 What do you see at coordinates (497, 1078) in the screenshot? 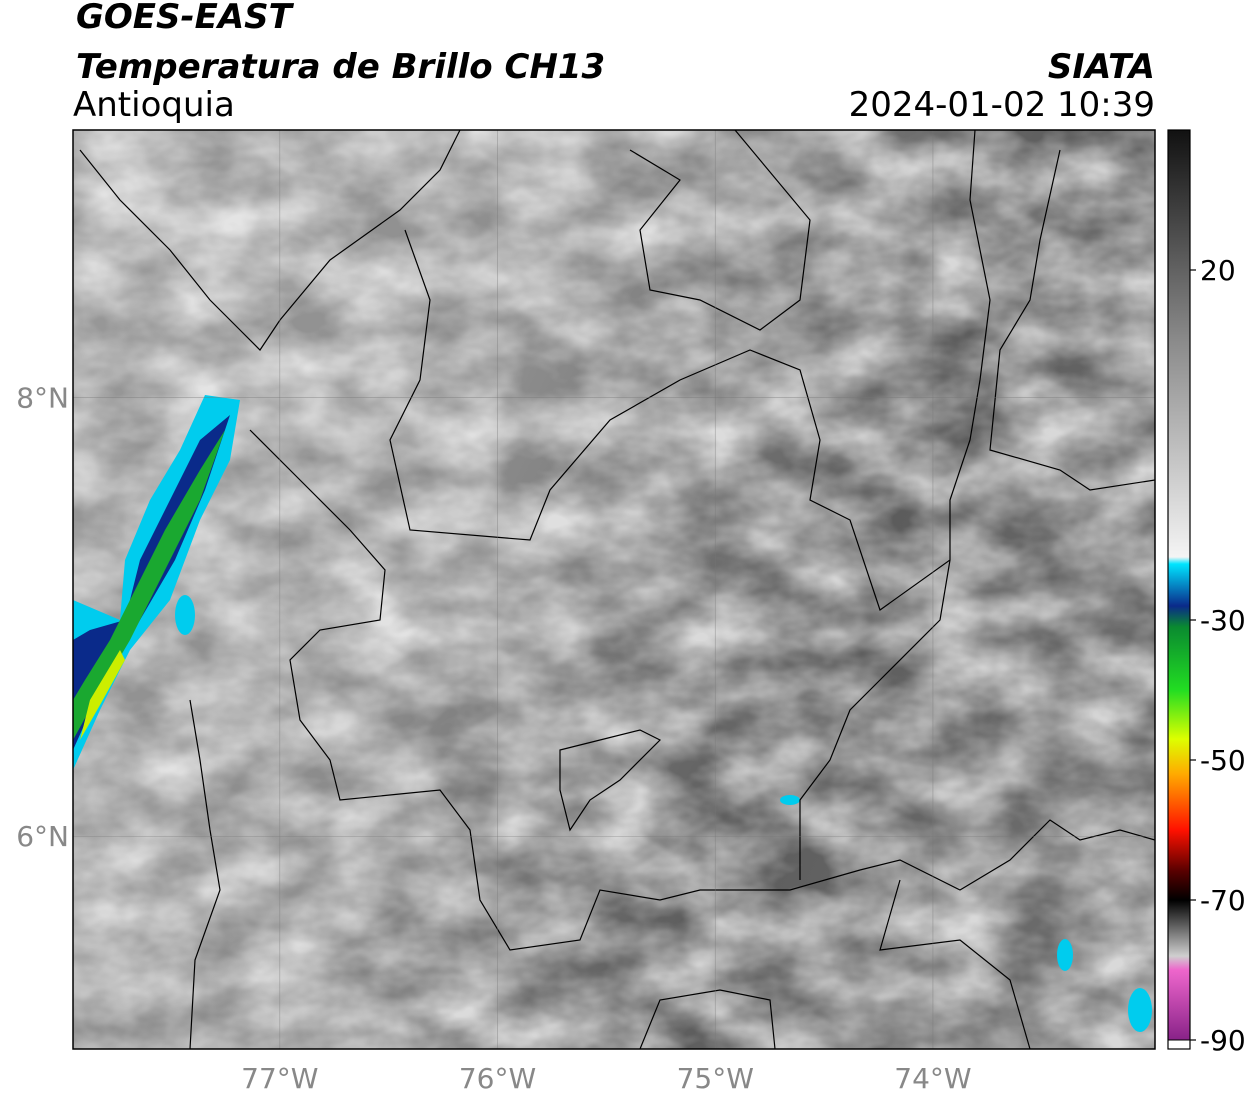
I see `x-tick-label: 76°W` at bounding box center [497, 1078].